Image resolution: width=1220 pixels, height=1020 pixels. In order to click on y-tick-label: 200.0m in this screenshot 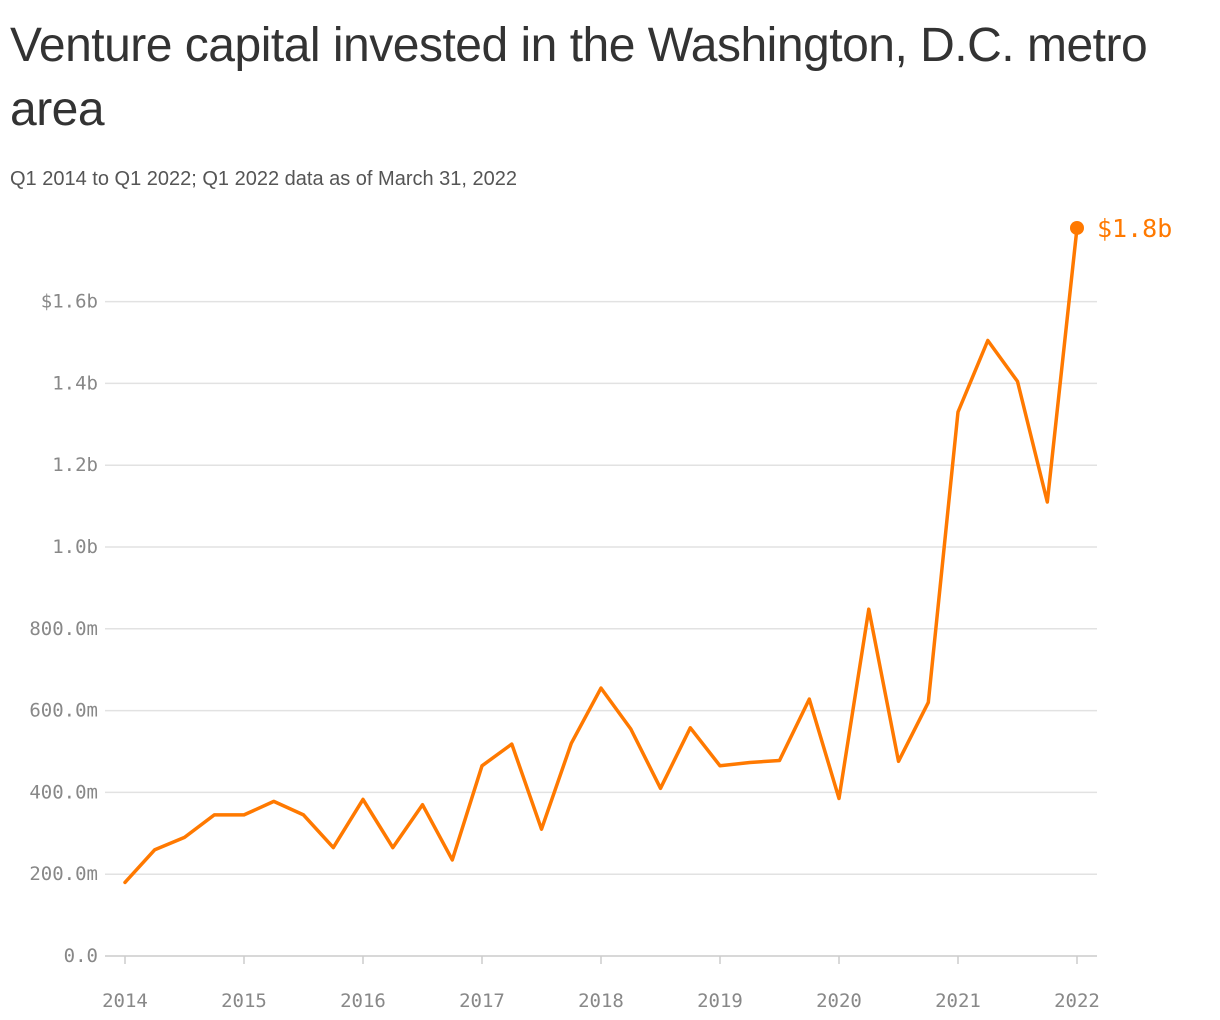, I will do `click(63, 874)`.